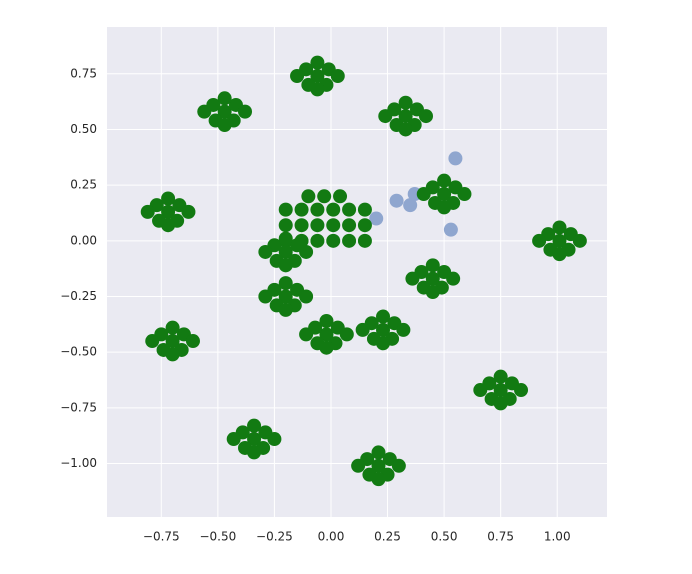 This screenshot has height=574, width=692. Describe the element at coordinates (331, 537) in the screenshot. I see `x-tick-label: 0.00` at that location.